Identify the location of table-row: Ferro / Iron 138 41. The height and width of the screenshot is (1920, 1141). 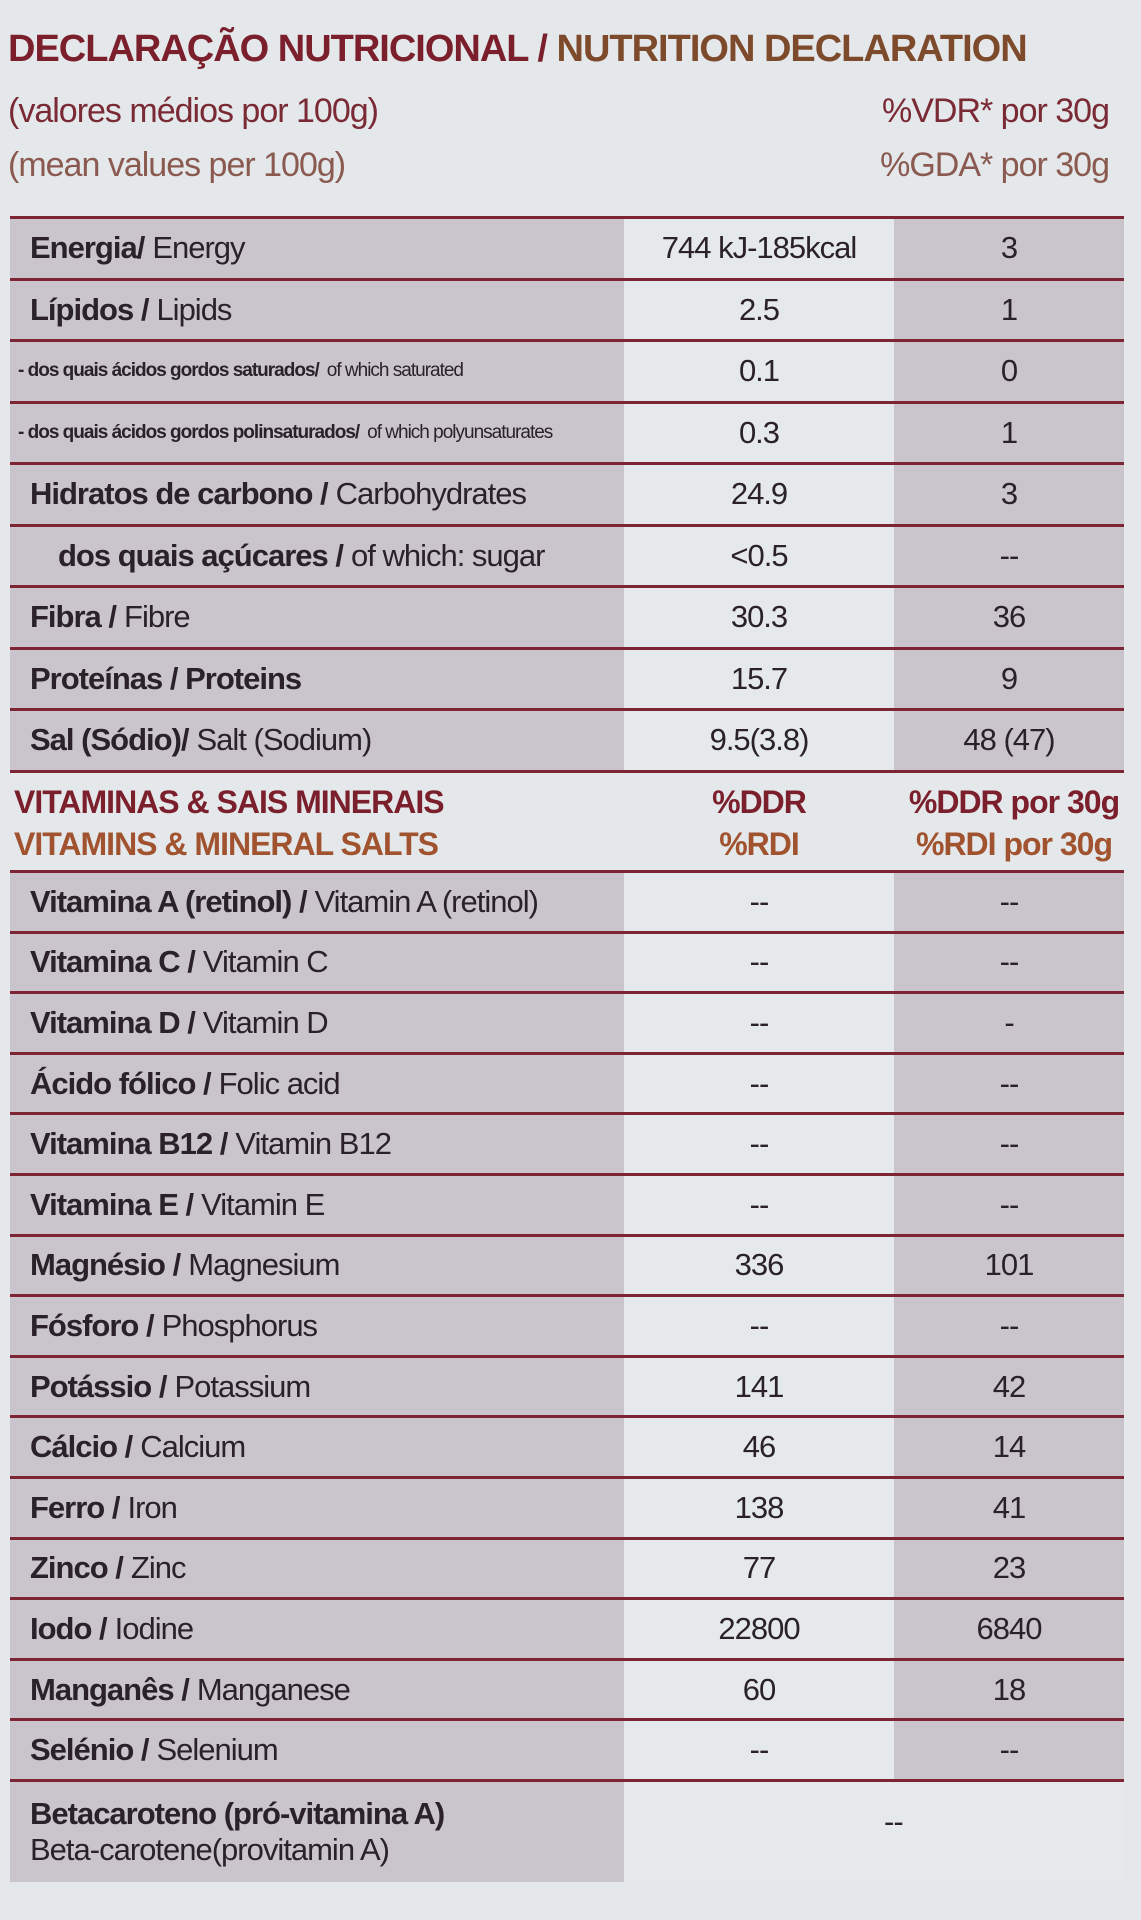
(567, 1509).